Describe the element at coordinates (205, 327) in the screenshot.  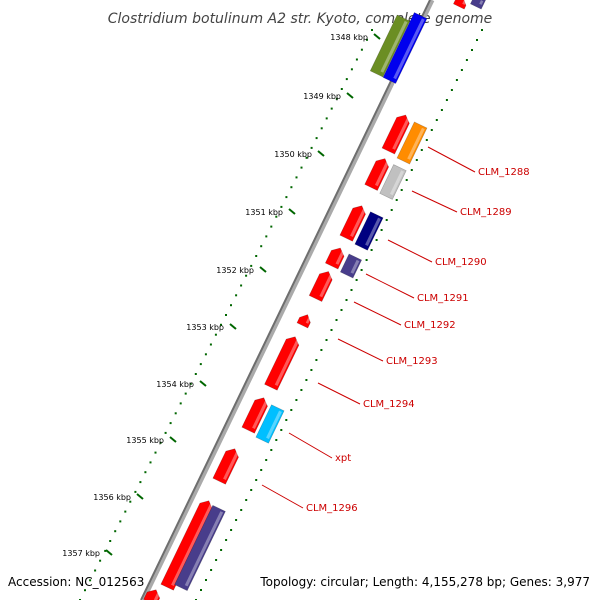
I see `kbp-label: 1353 kbp` at that location.